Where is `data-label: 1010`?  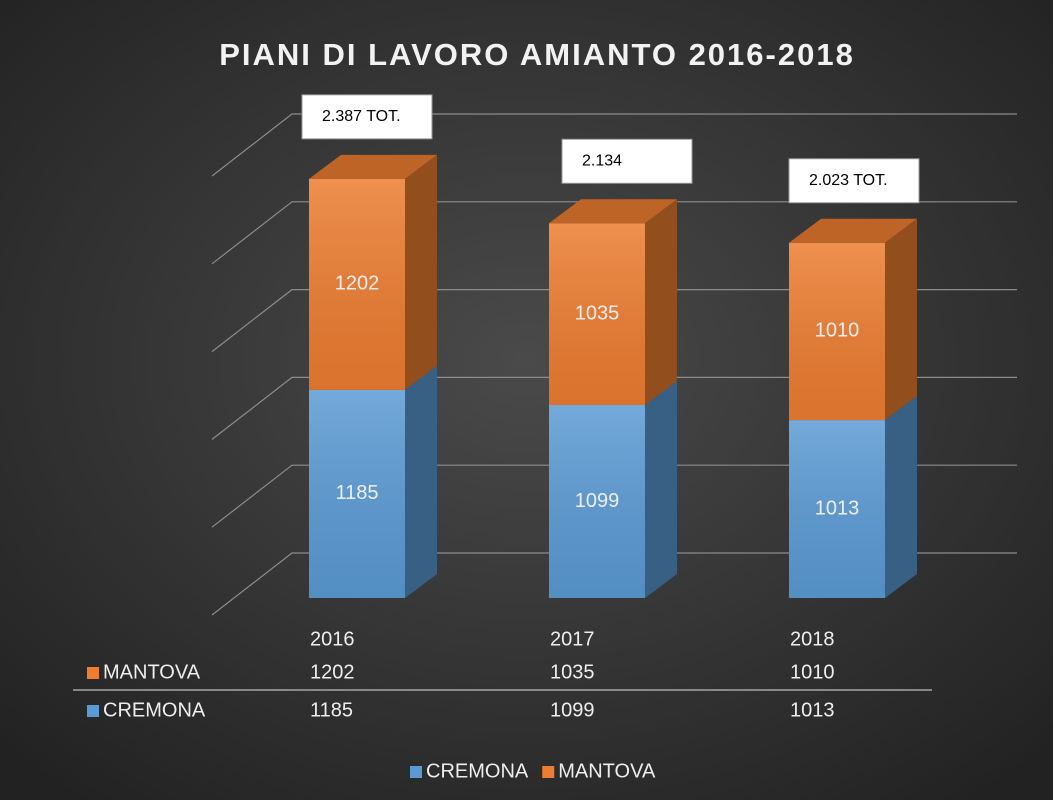
data-label: 1010 is located at coordinates (837, 331).